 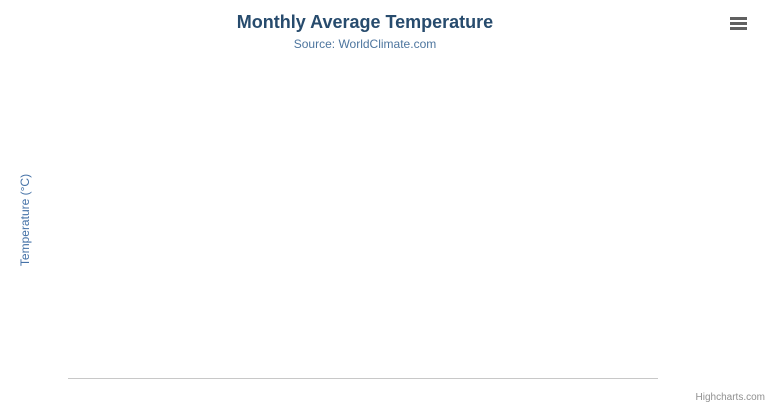 What do you see at coordinates (25, 220) in the screenshot?
I see `y-axis-title: Temperature (°C)` at bounding box center [25, 220].